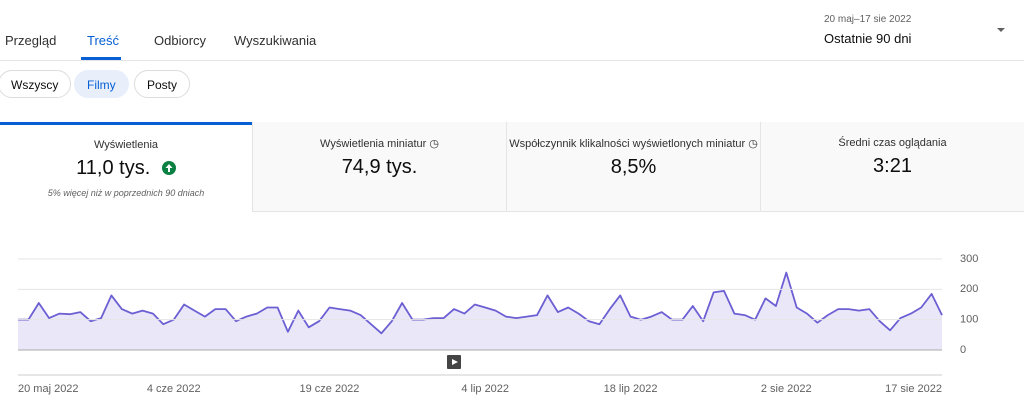  What do you see at coordinates (868, 19) in the screenshot?
I see `date-range: 20 maj–17 sie 2022` at bounding box center [868, 19].